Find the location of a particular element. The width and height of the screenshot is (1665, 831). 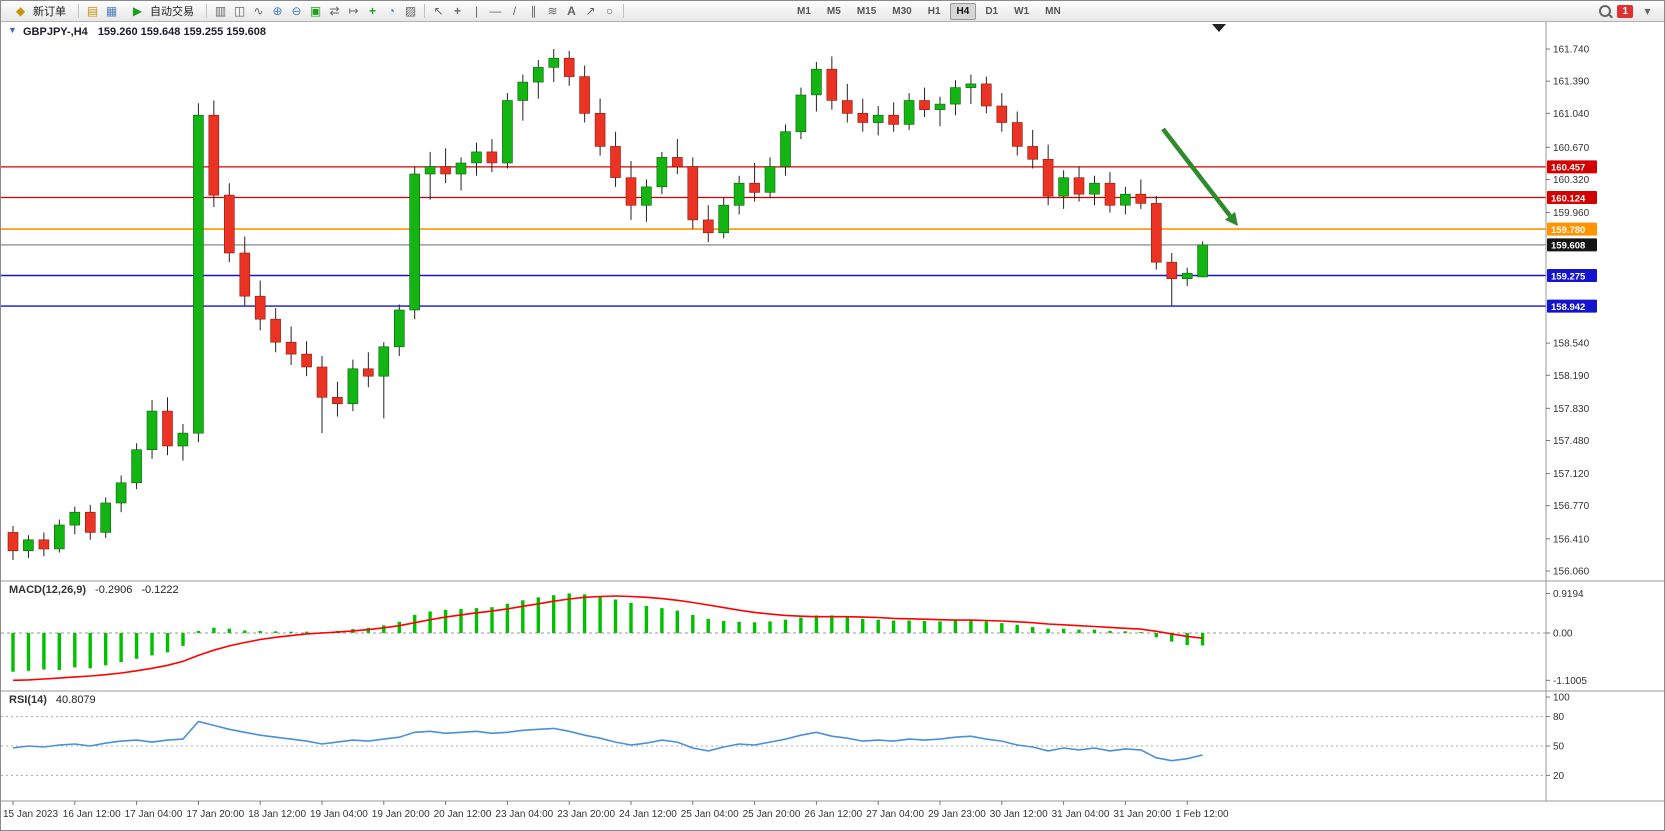

chart-shift-marker-icon is located at coordinates (1219, 28).